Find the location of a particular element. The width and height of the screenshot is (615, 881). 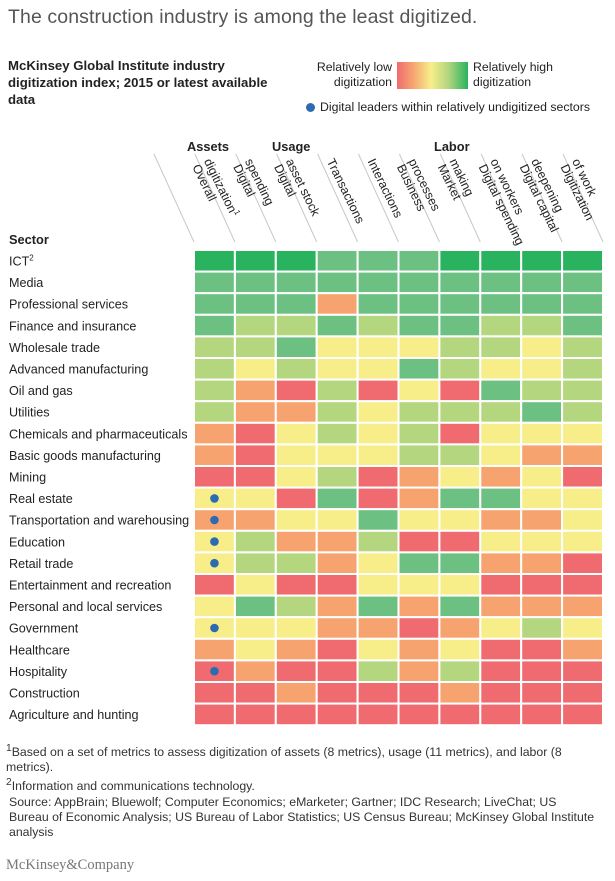

row-label: Utilities is located at coordinates (29, 413).